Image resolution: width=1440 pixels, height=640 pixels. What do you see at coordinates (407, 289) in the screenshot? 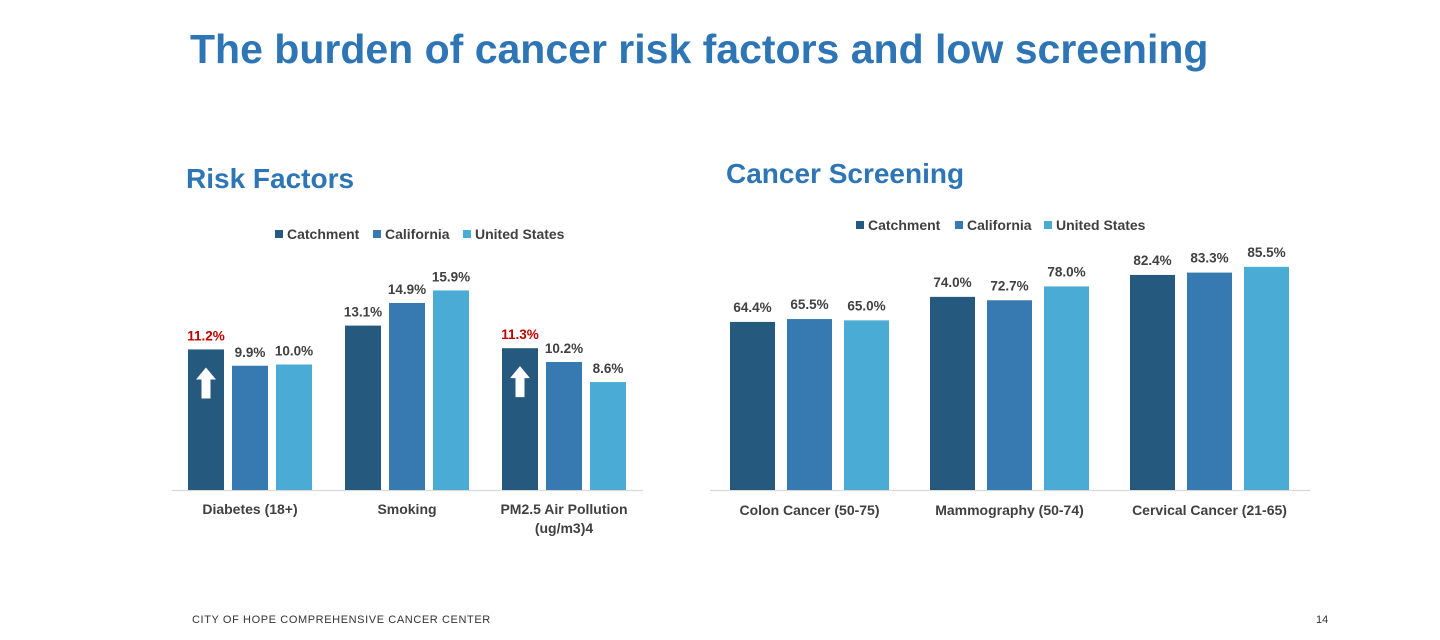
I see `risk-data-label-smoking-california: 14.9%` at bounding box center [407, 289].